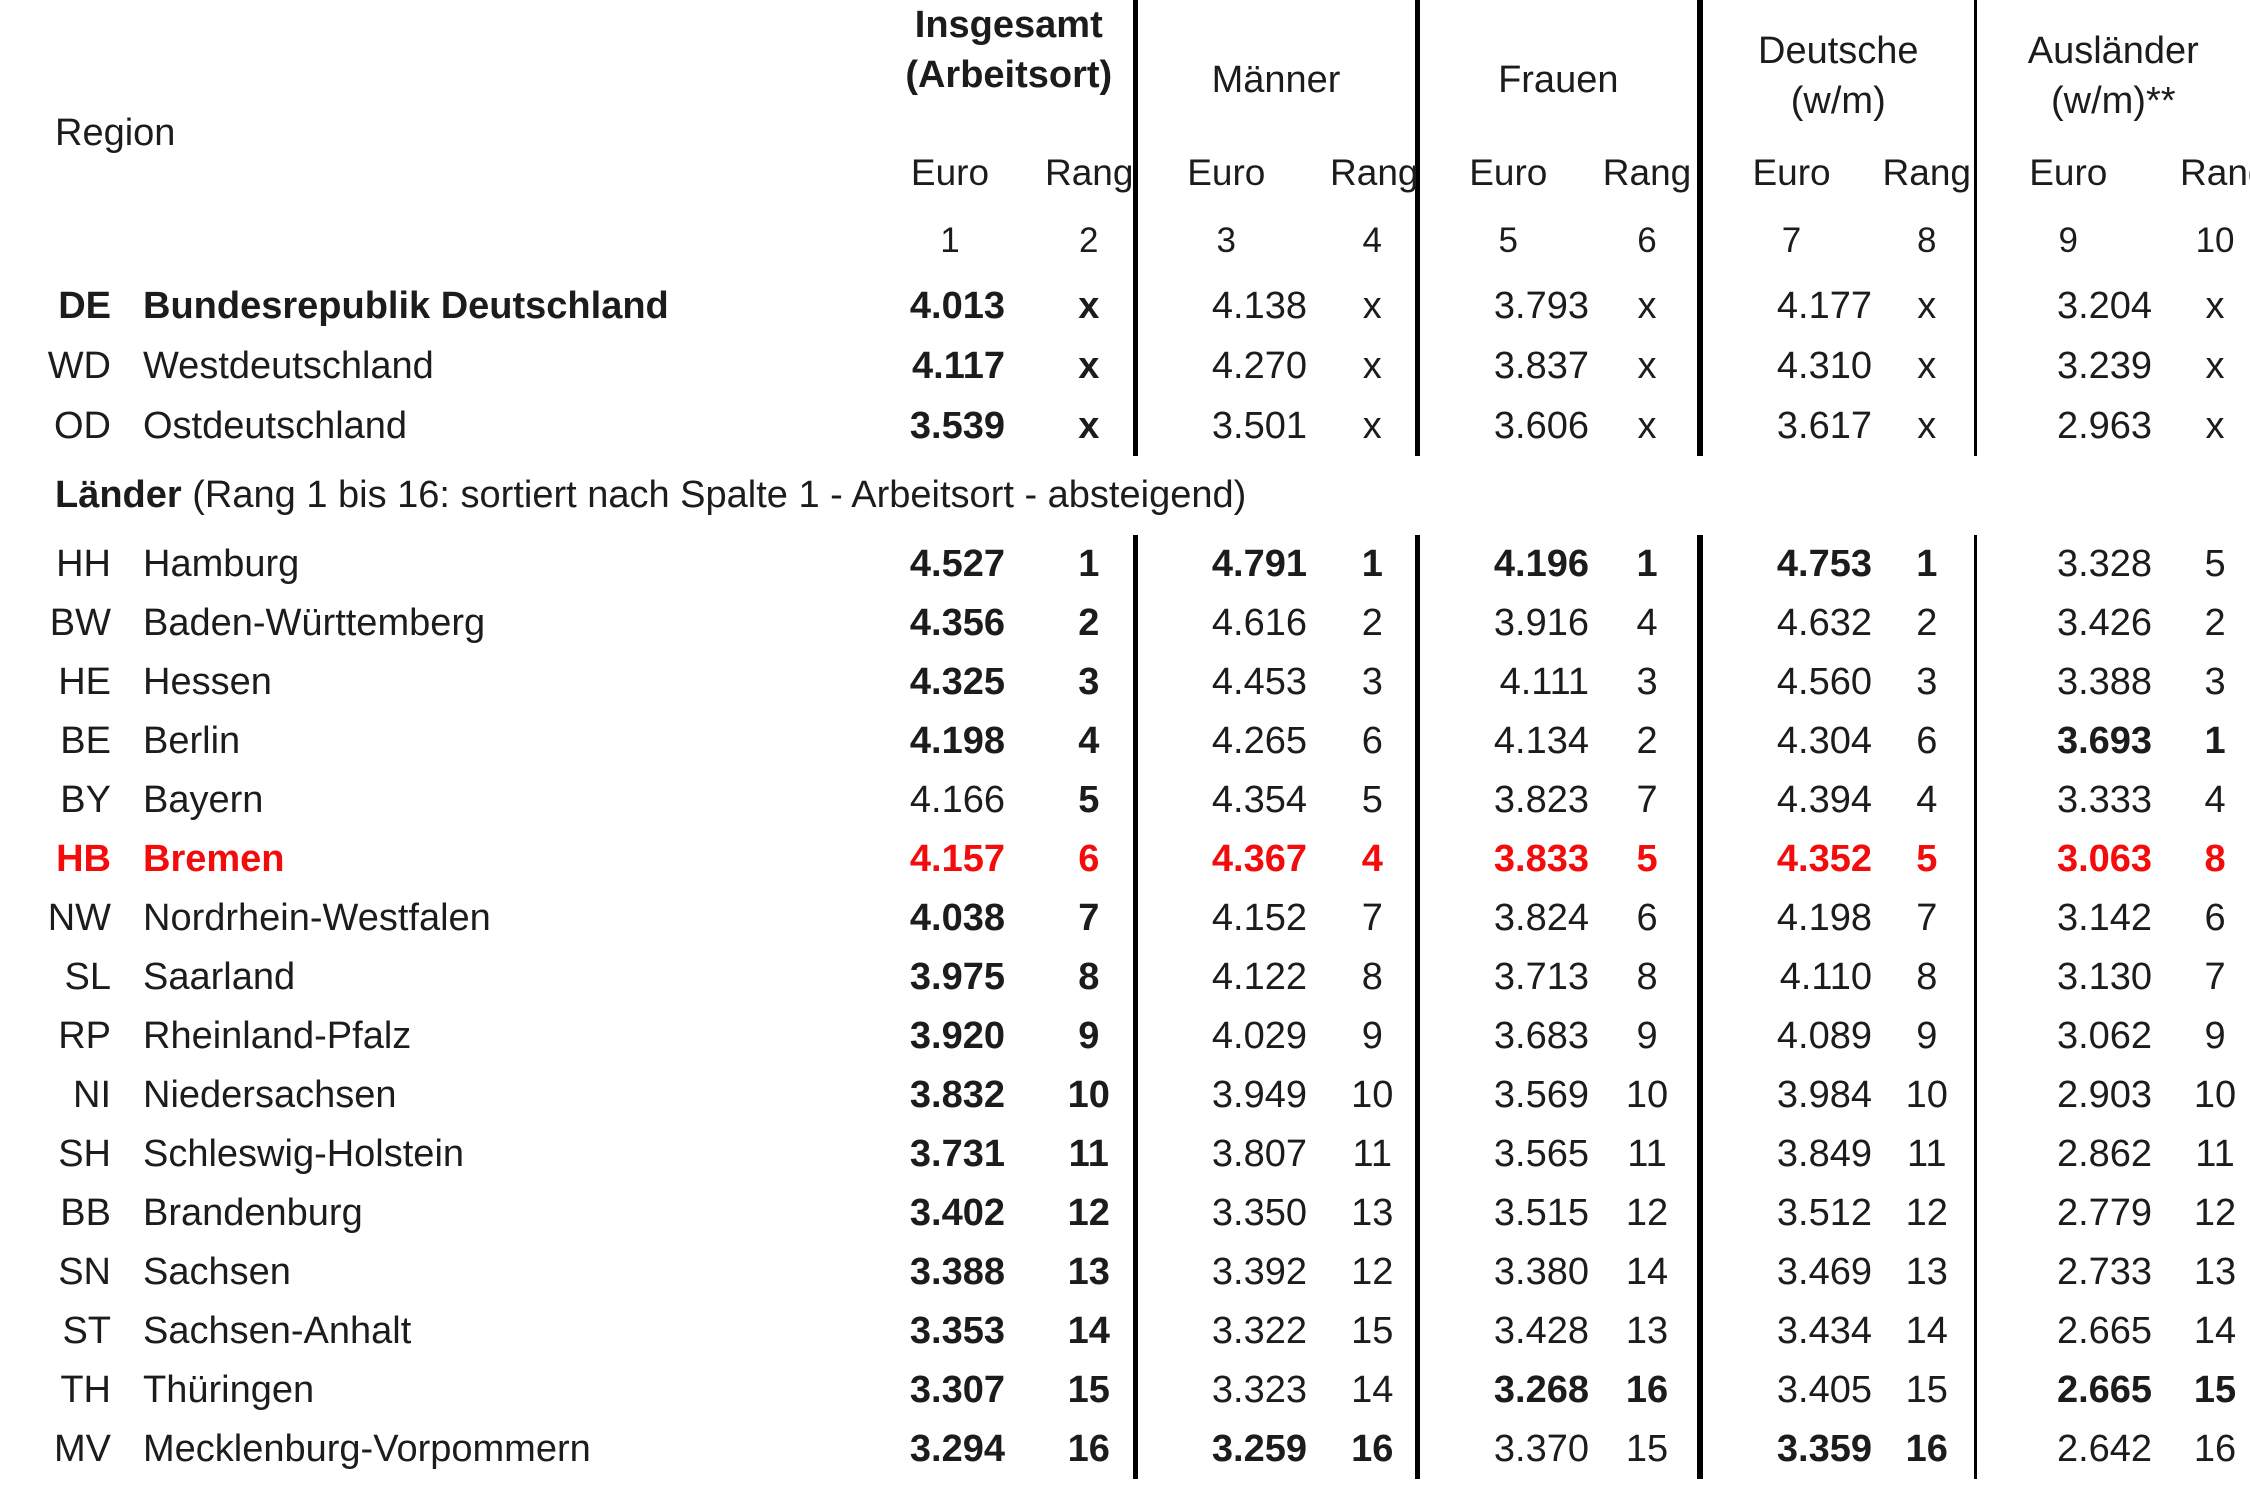 This screenshot has width=2250, height=1500. I want to click on region-code: NI, so click(92, 1095).